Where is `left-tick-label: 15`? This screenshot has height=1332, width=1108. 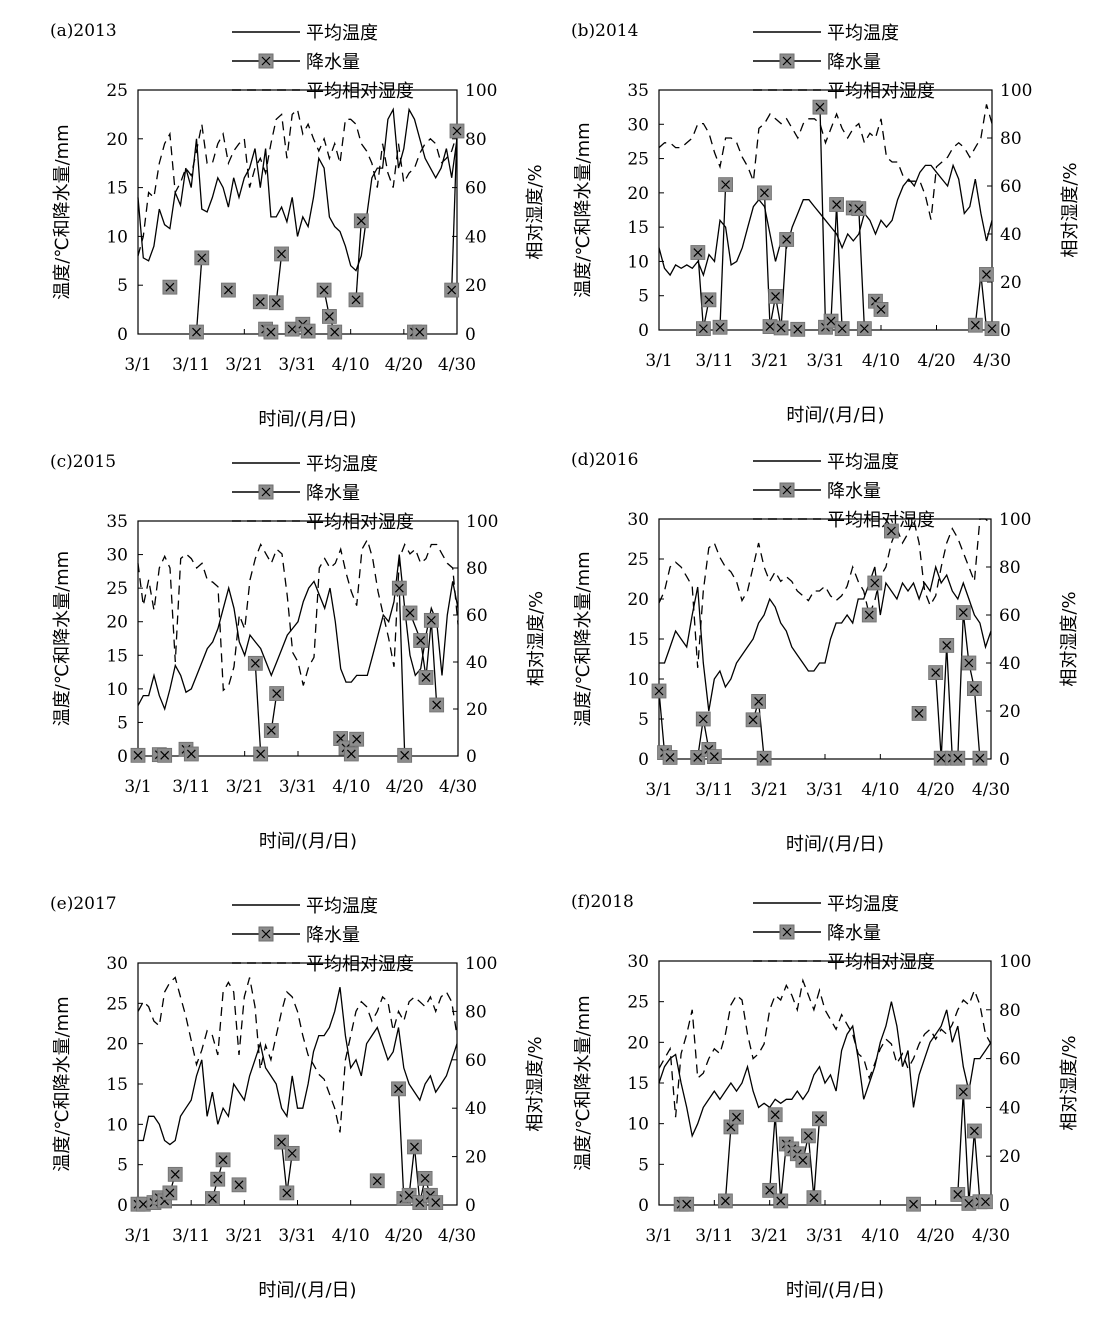
left-tick-label: 15 is located at coordinates (638, 228).